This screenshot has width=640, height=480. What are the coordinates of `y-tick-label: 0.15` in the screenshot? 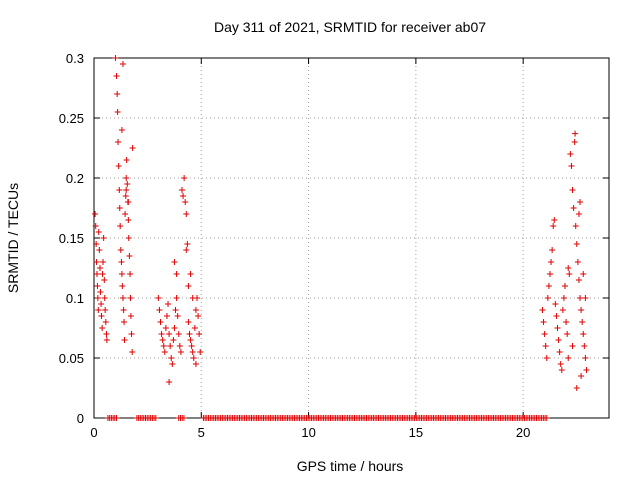 It's located at (71, 238).